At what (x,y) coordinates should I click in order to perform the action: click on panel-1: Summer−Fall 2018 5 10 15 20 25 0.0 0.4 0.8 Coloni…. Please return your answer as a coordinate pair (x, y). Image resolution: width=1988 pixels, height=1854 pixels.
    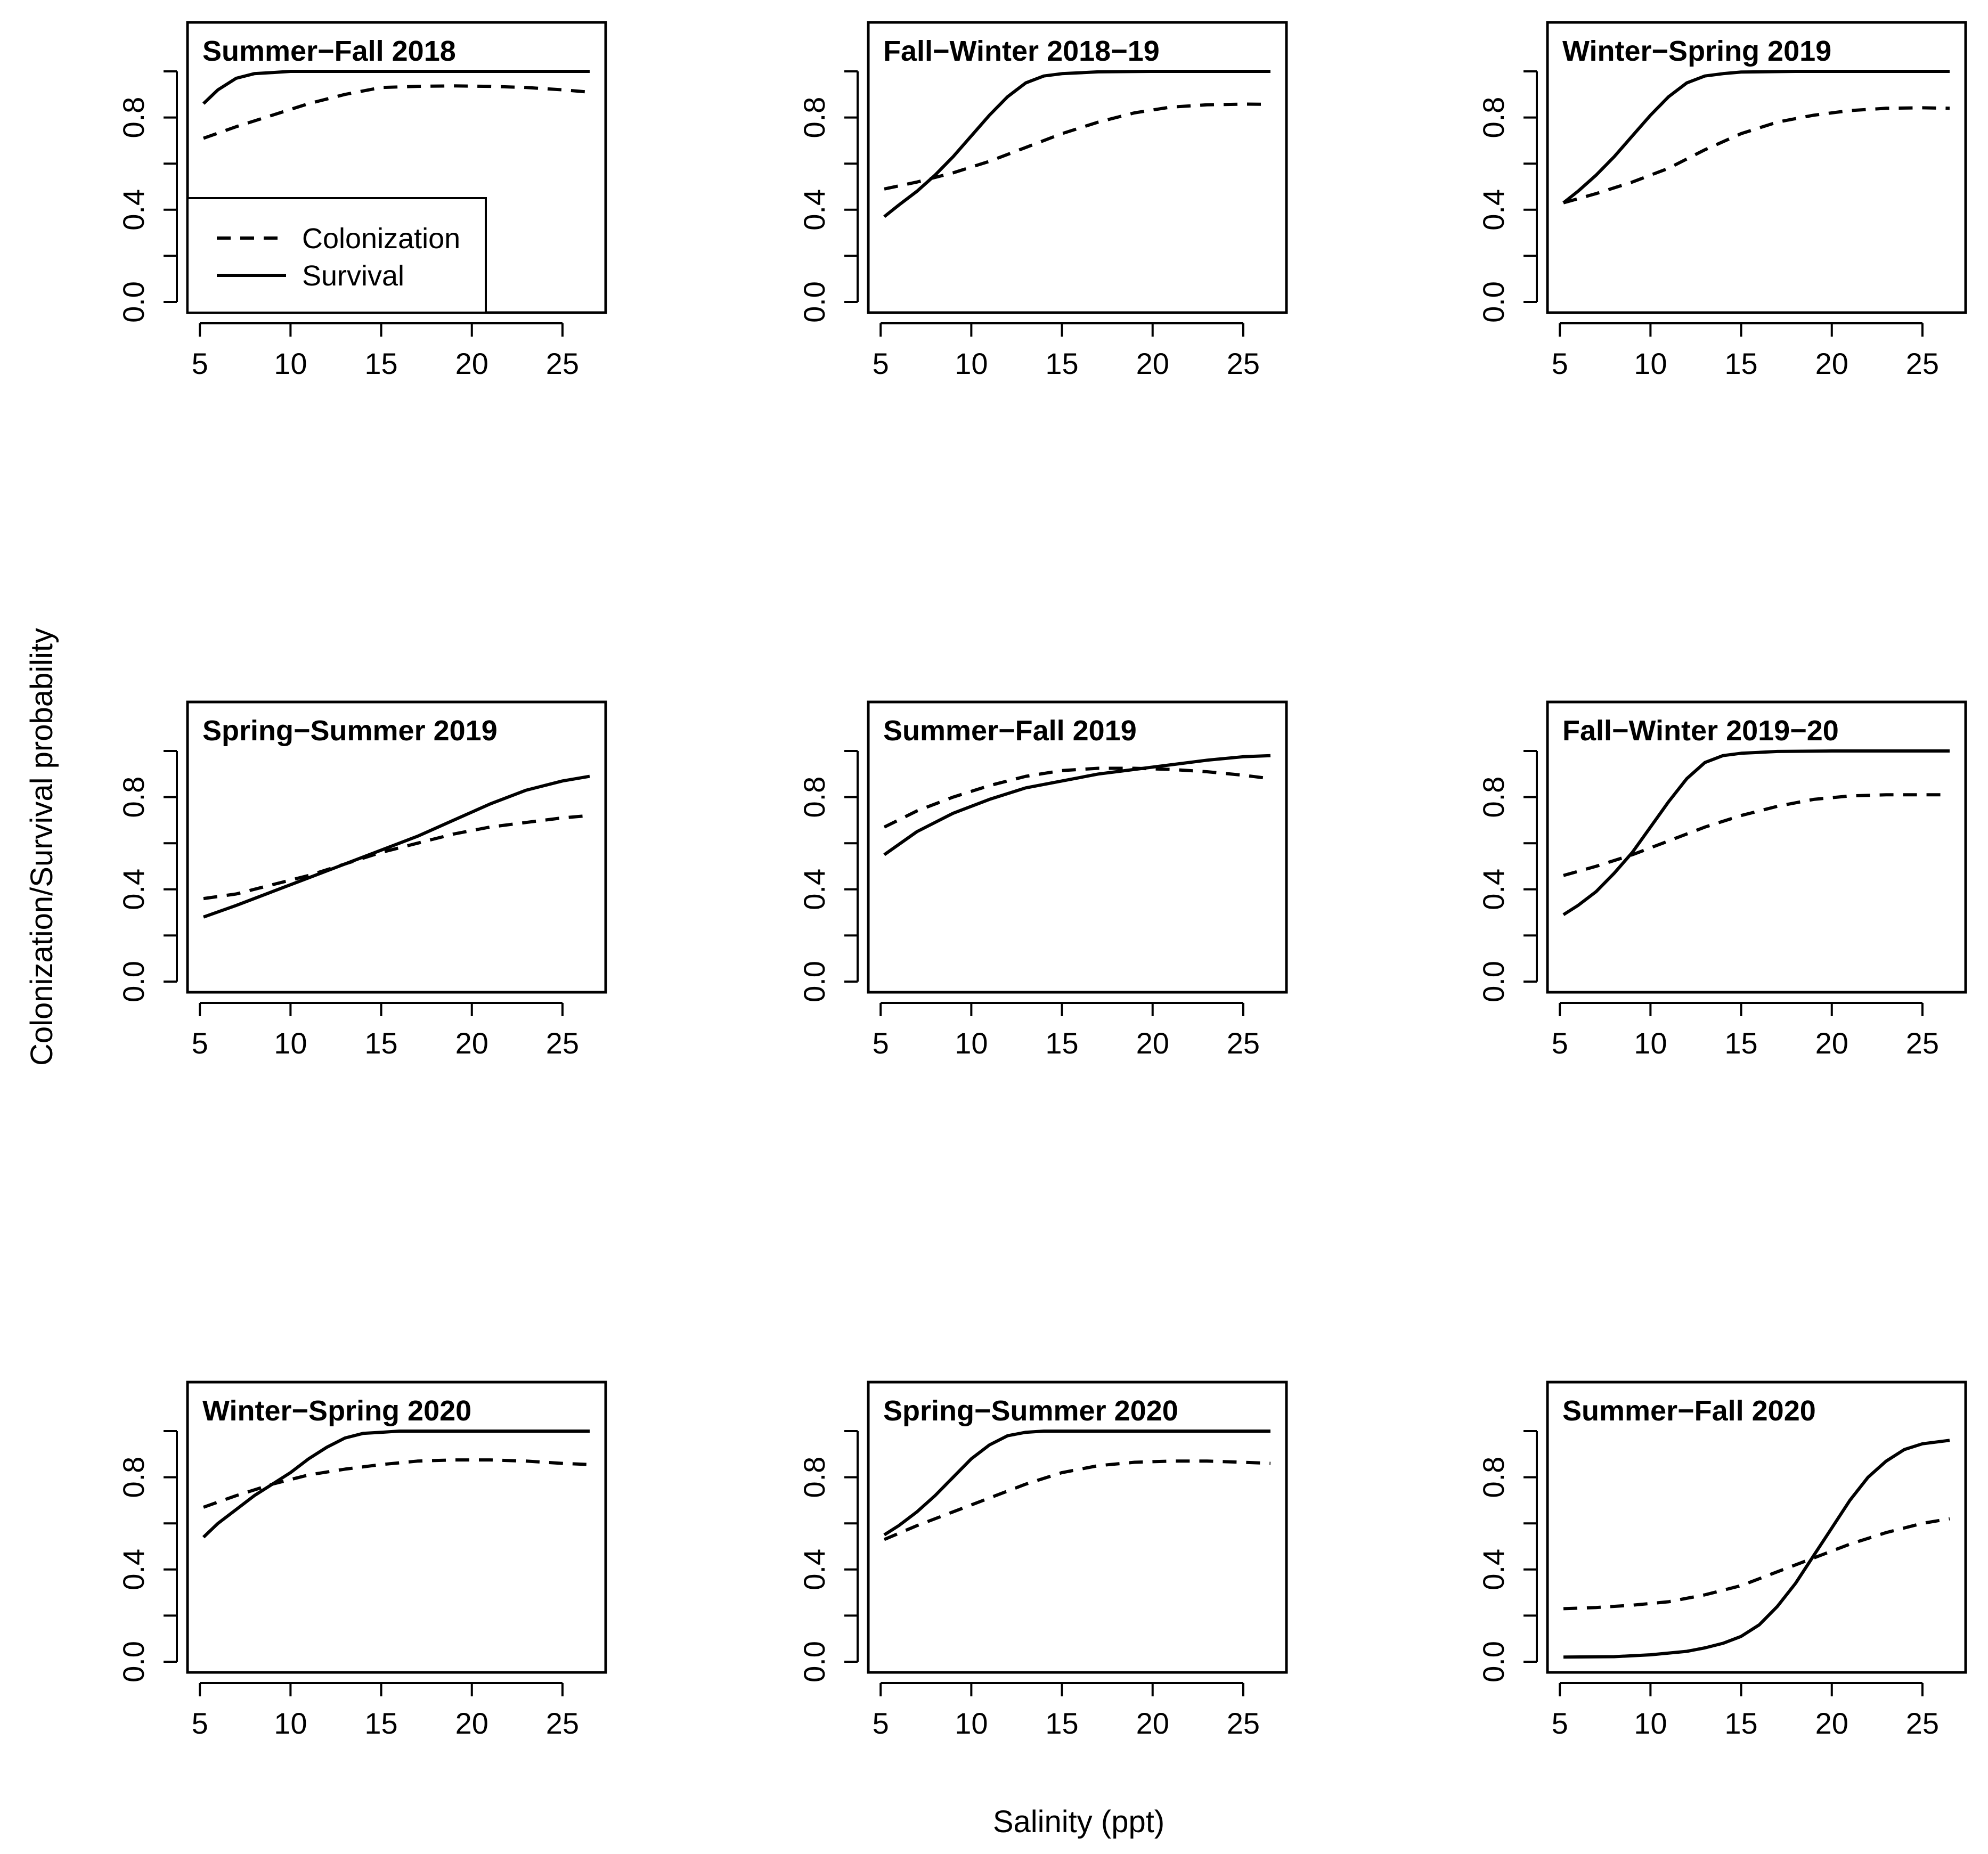
    Looking at the image, I should click on (362, 200).